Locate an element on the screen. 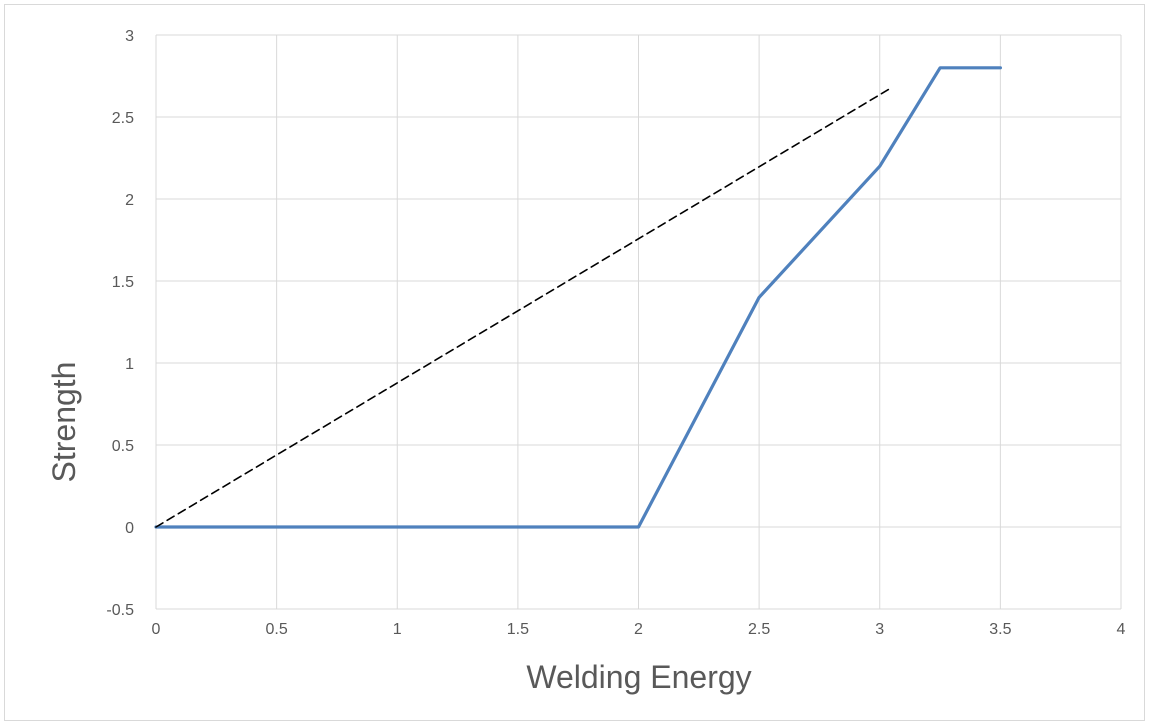  y-tick-label: 0.5 is located at coordinates (123, 446).